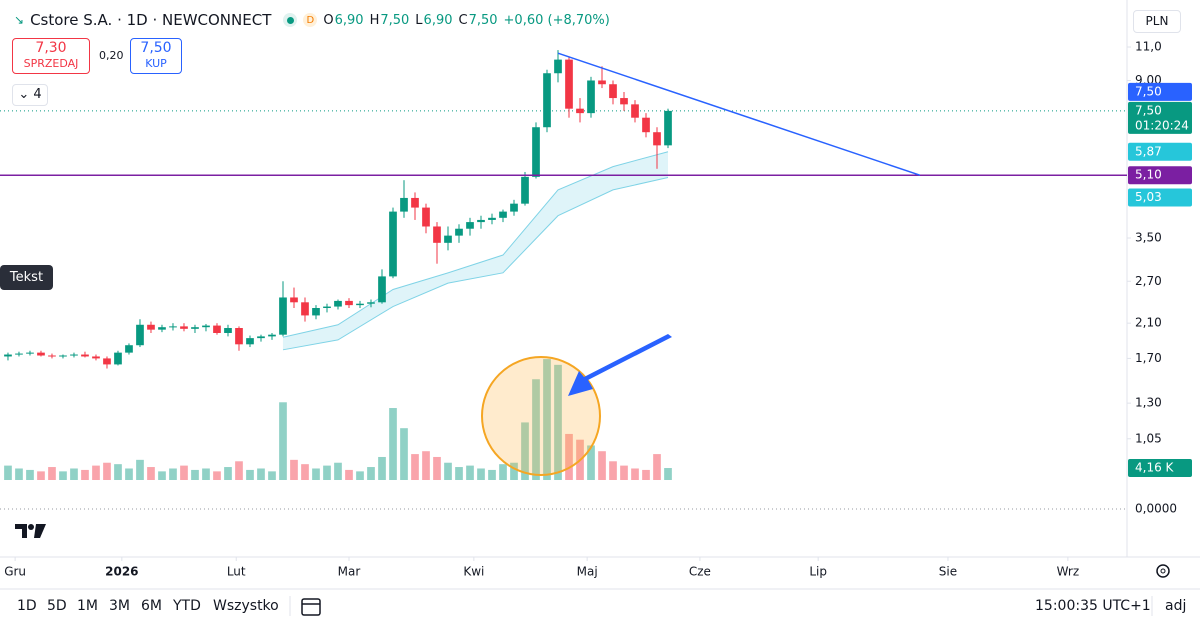 The height and width of the screenshot is (623, 1200). I want to click on change: +0,60 (+8,70%), so click(556, 20).